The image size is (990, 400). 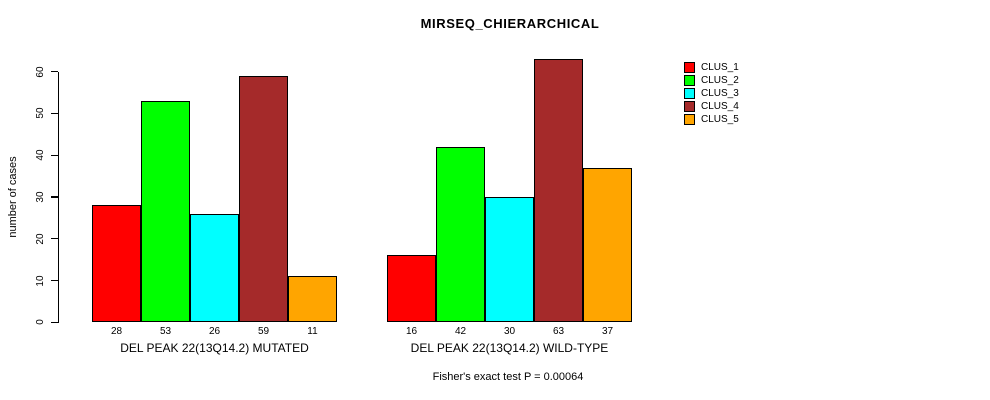 I want to click on bar-value-label: 63, so click(x=558, y=331).